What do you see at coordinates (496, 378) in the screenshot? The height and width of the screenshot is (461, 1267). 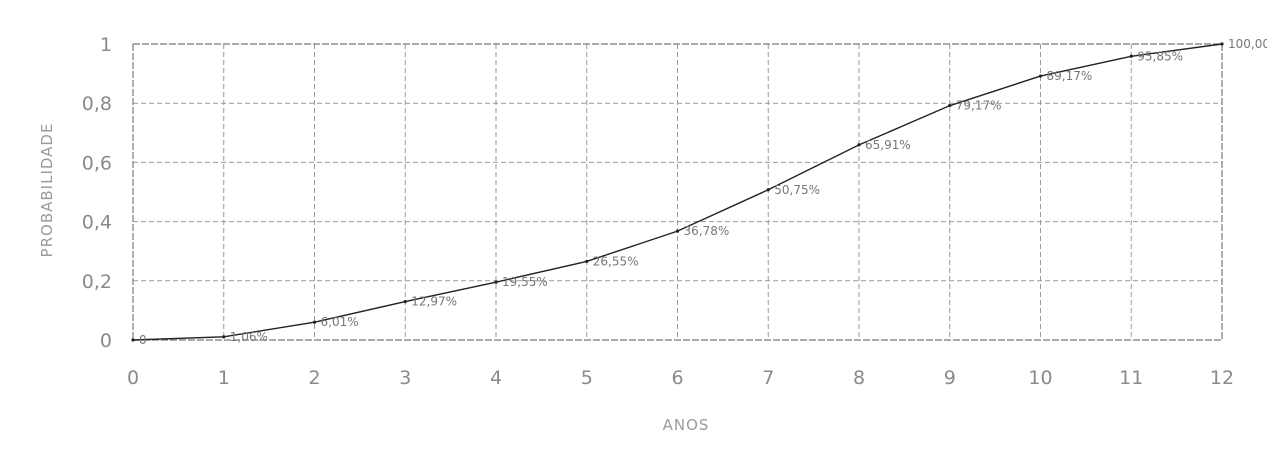 I see `x-tick-label: 4` at bounding box center [496, 378].